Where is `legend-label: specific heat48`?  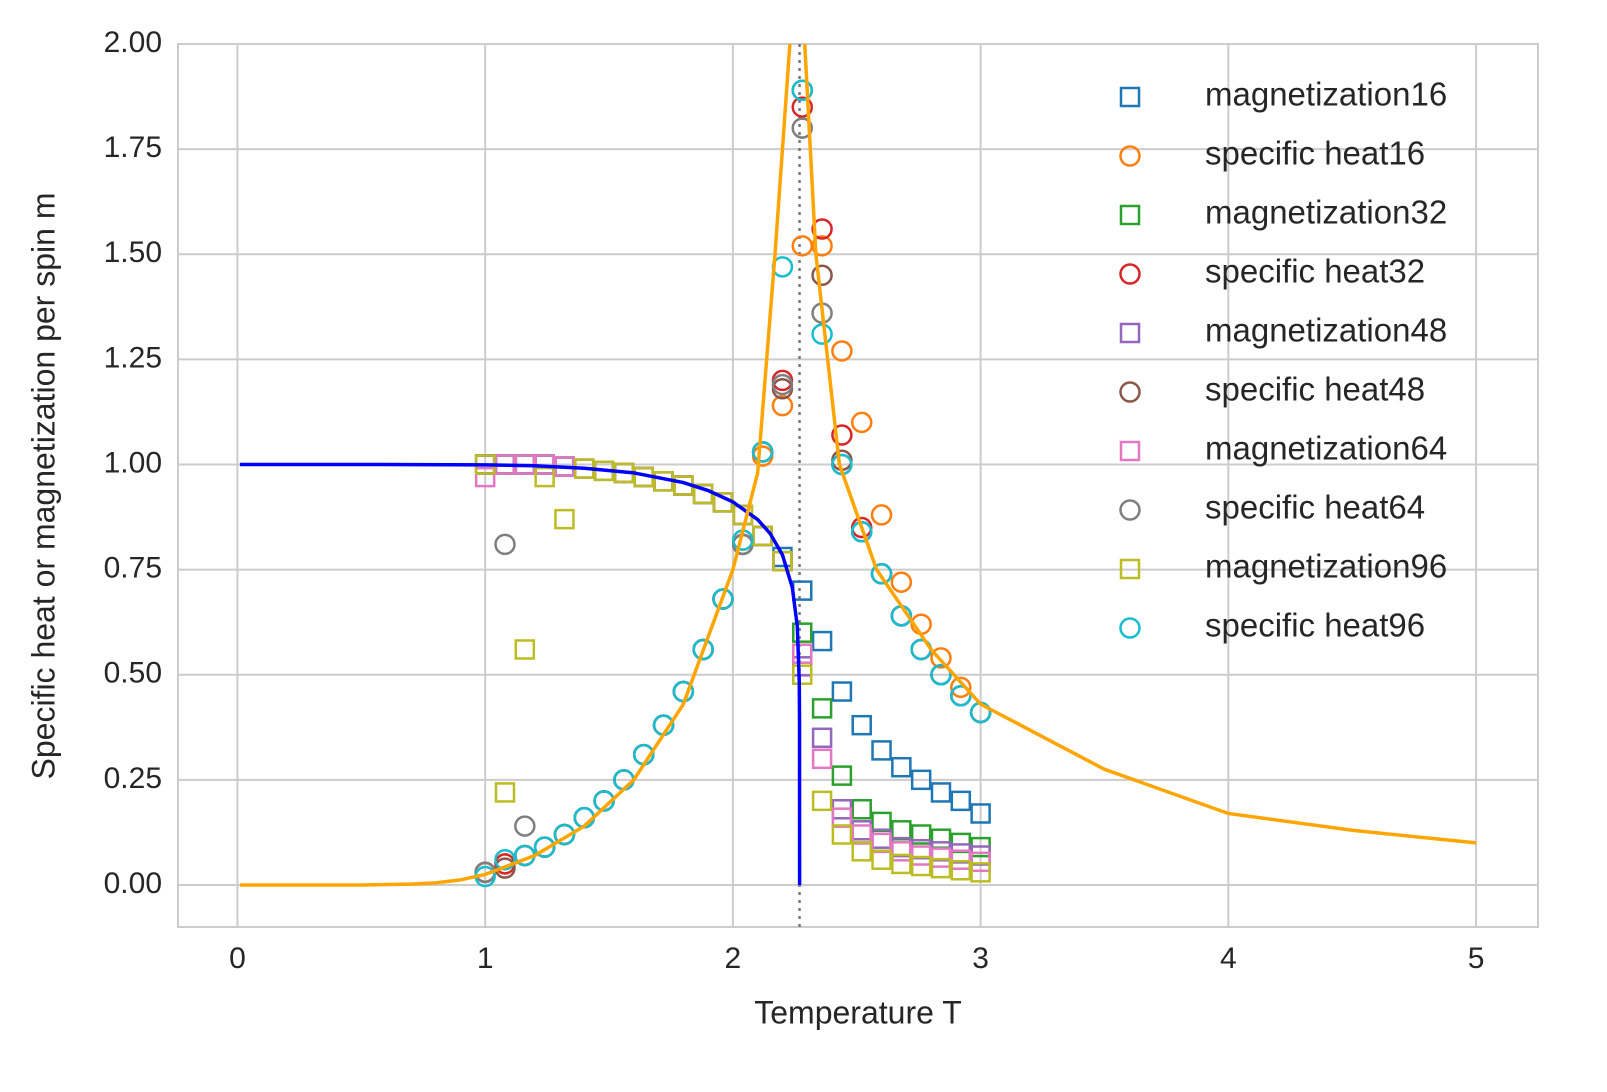 legend-label: specific heat48 is located at coordinates (1315, 389).